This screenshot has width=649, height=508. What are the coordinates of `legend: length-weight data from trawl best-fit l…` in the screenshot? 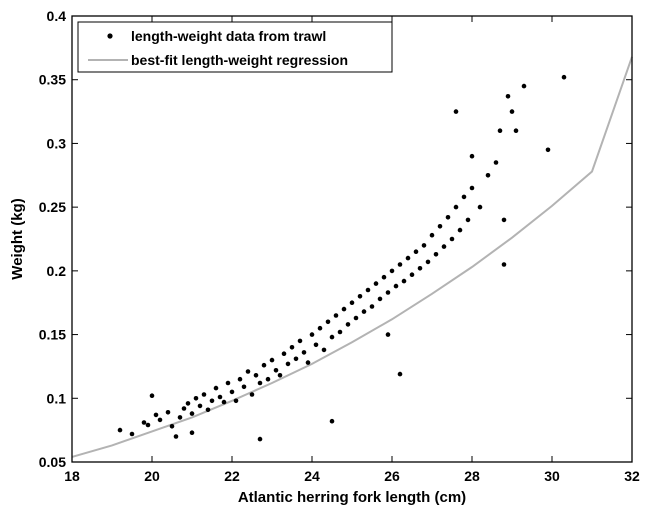 It's located at (235, 47).